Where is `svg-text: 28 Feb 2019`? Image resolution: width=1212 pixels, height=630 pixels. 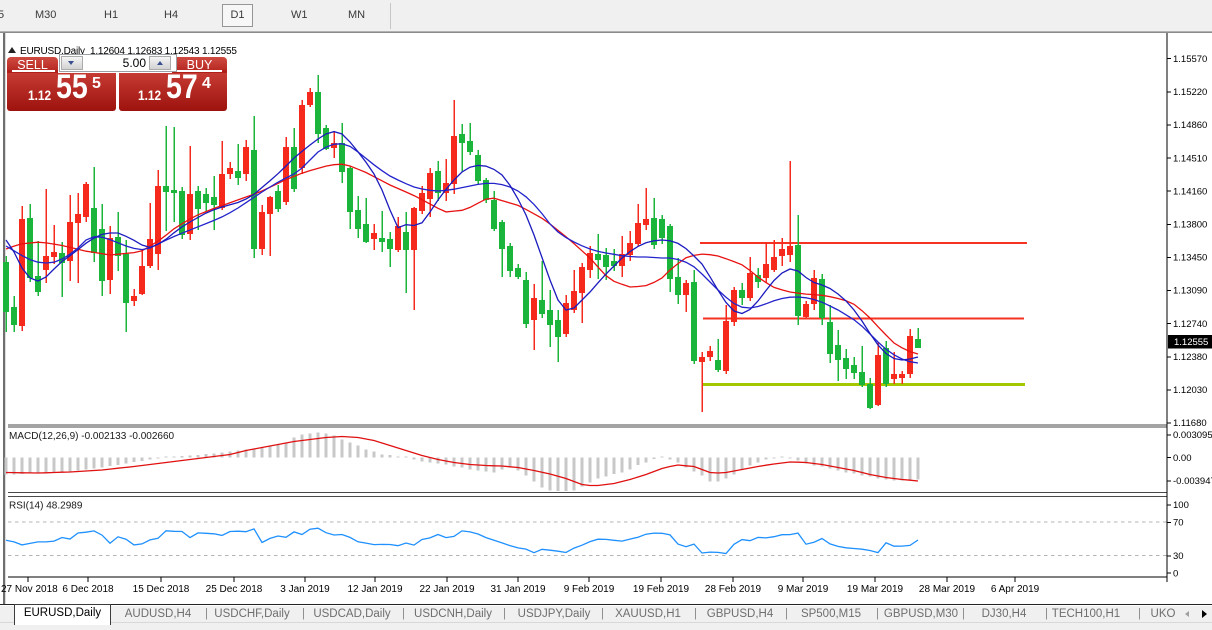 svg-text: 28 Feb 2019 is located at coordinates (733, 589).